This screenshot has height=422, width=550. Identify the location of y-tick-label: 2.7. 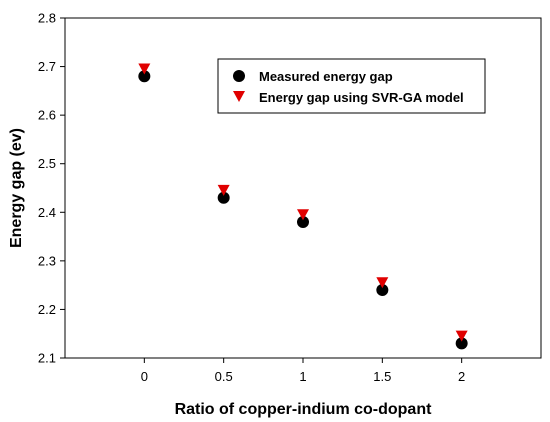
(47, 66).